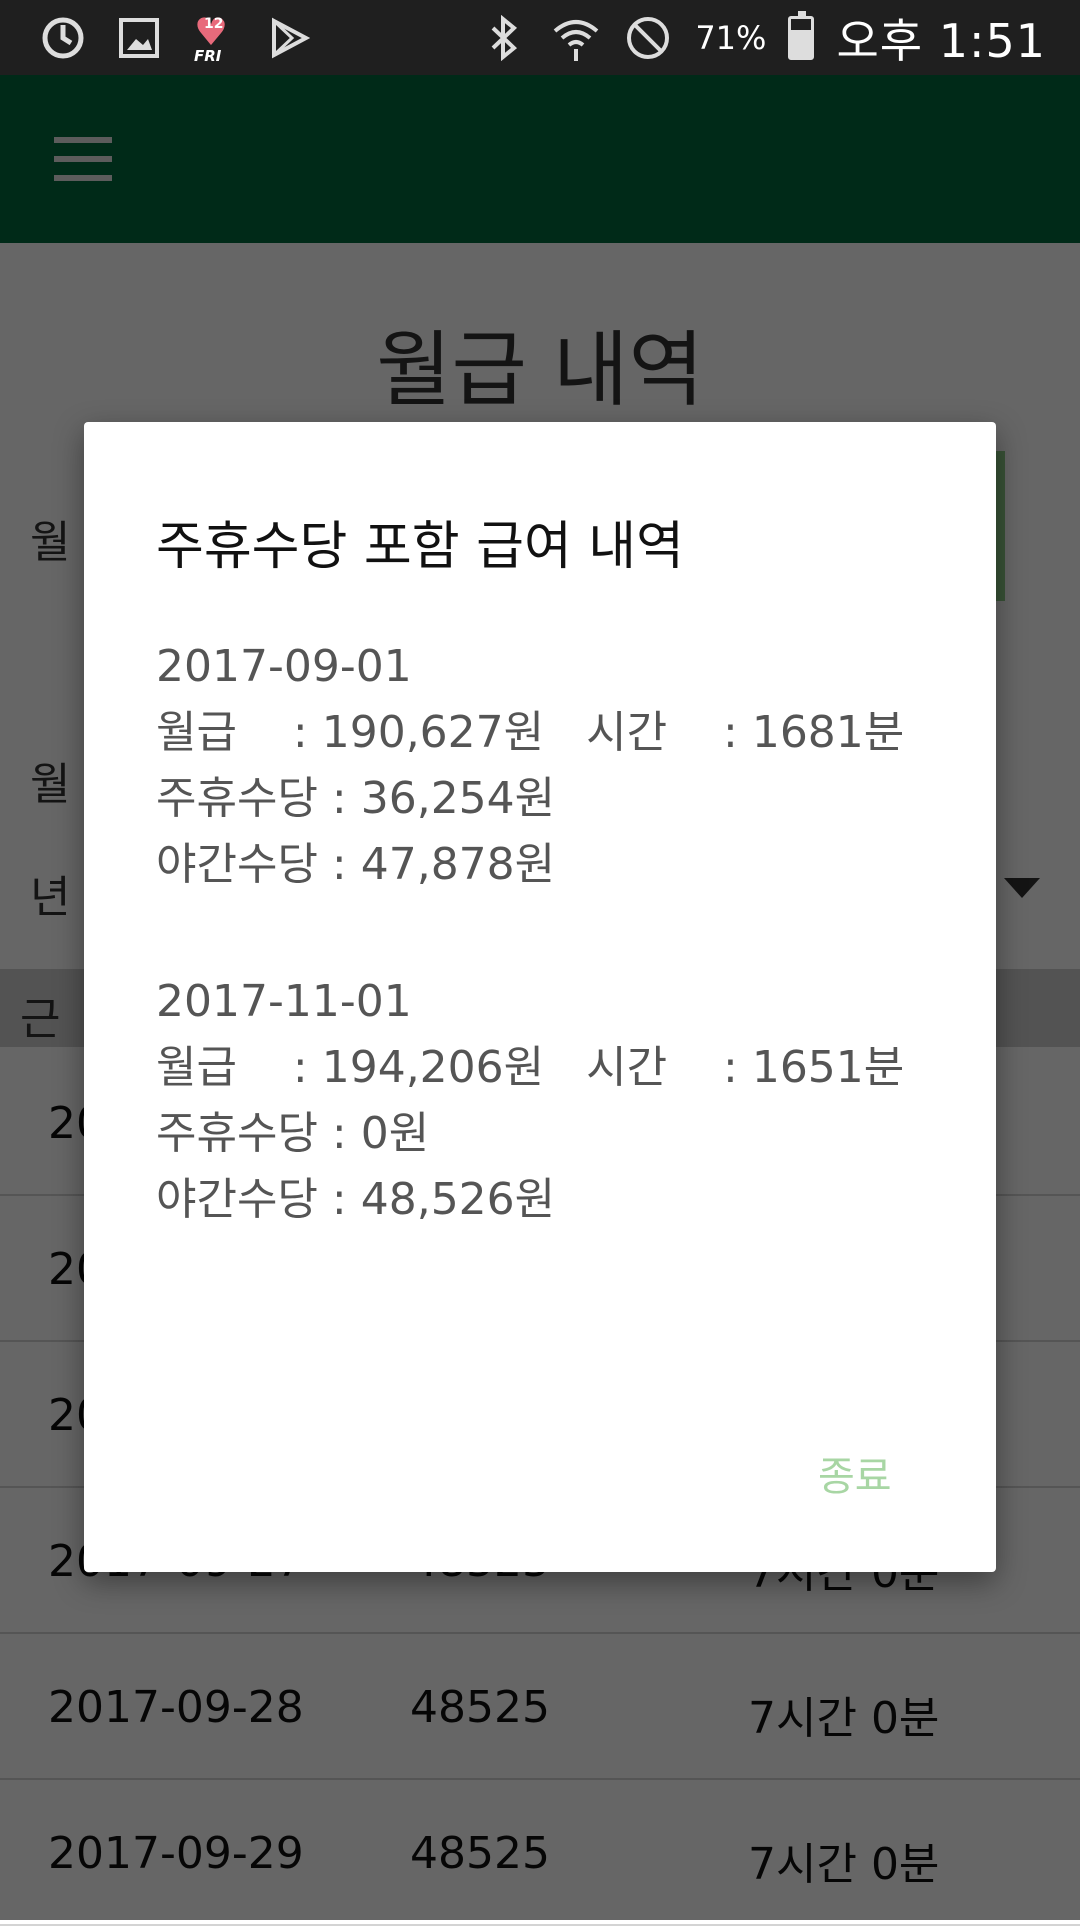  I want to click on heart-weekday: FRI, so click(208, 55).